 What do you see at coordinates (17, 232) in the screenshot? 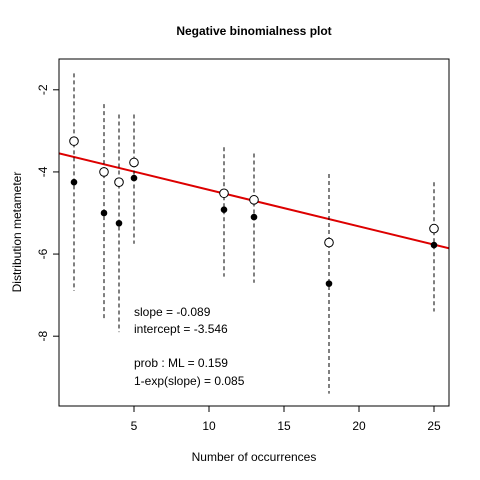
I see `y-axis-label: Distribution metameter` at bounding box center [17, 232].